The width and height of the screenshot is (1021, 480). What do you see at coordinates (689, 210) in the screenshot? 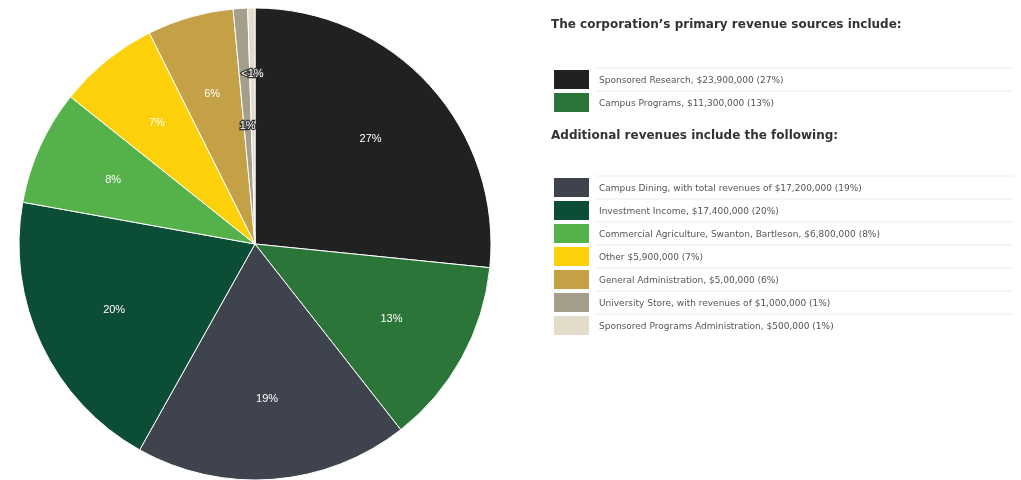
I see `legend-label: Investment Income, $17,400,000 (20%)` at bounding box center [689, 210].